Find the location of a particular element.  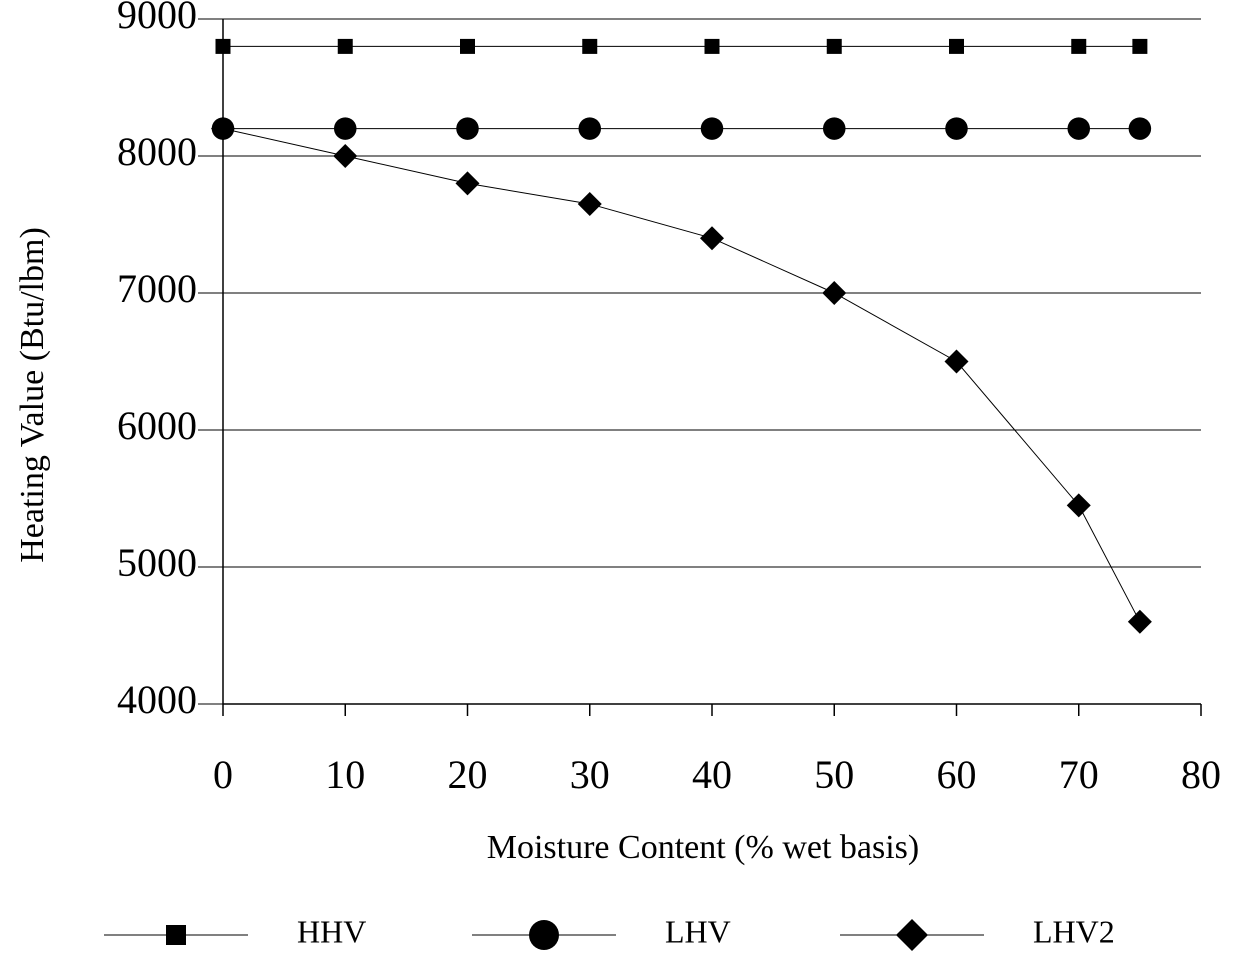

legend-label: LHV is located at coordinates (698, 931).